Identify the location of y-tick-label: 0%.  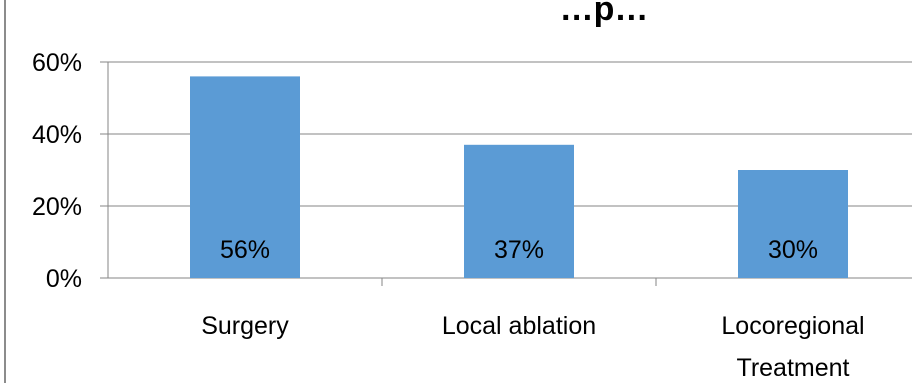
(64, 279).